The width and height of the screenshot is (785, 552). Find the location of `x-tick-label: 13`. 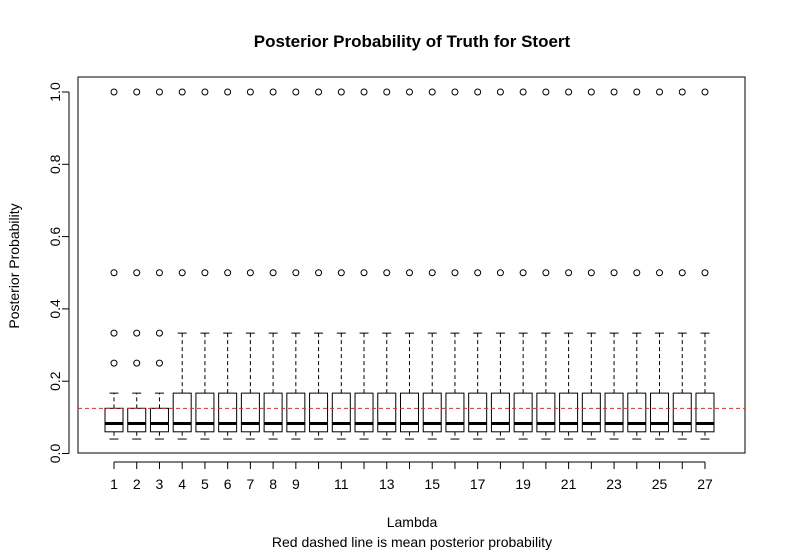

x-tick-label: 13 is located at coordinates (387, 484).